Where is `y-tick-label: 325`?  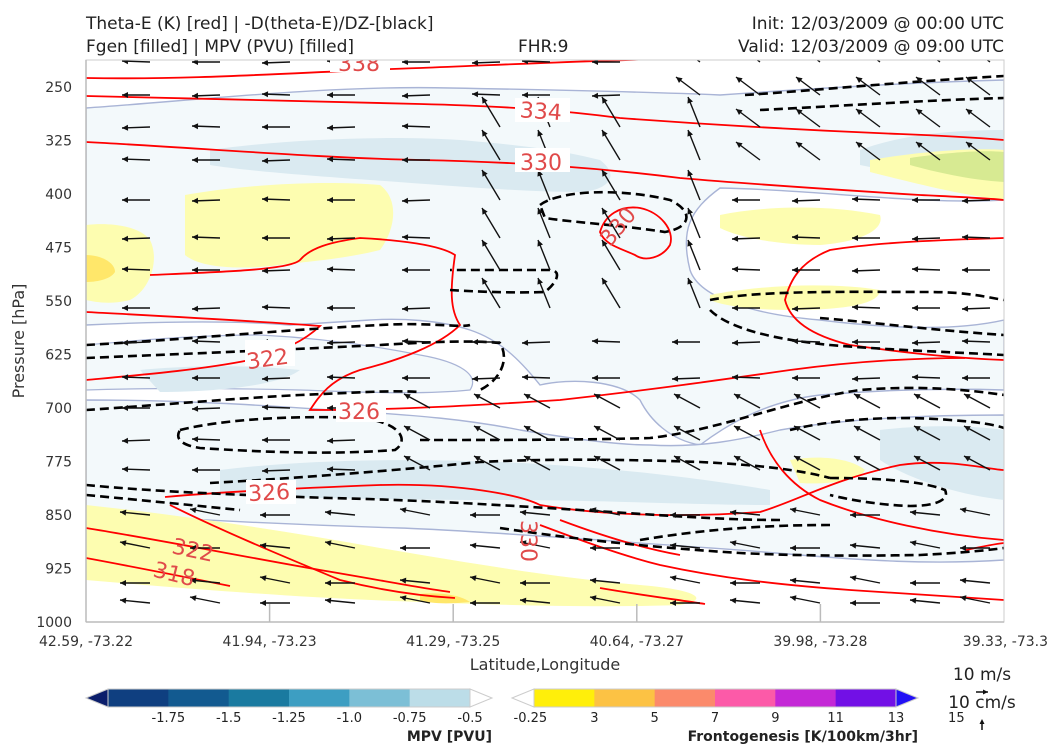 y-tick-label: 325 is located at coordinates (58, 142).